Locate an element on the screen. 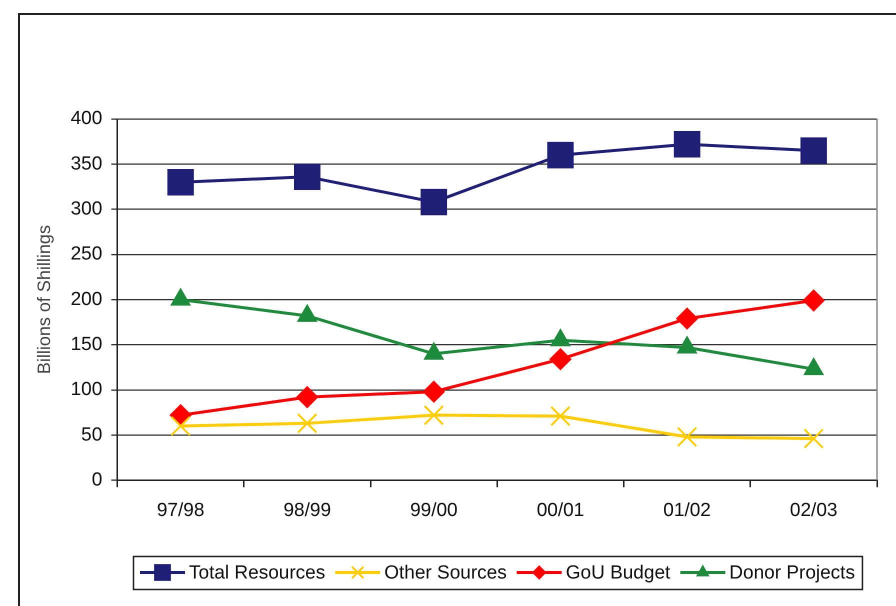 This screenshot has height=606, width=896. y-tick-label: 300 is located at coordinates (86, 209).